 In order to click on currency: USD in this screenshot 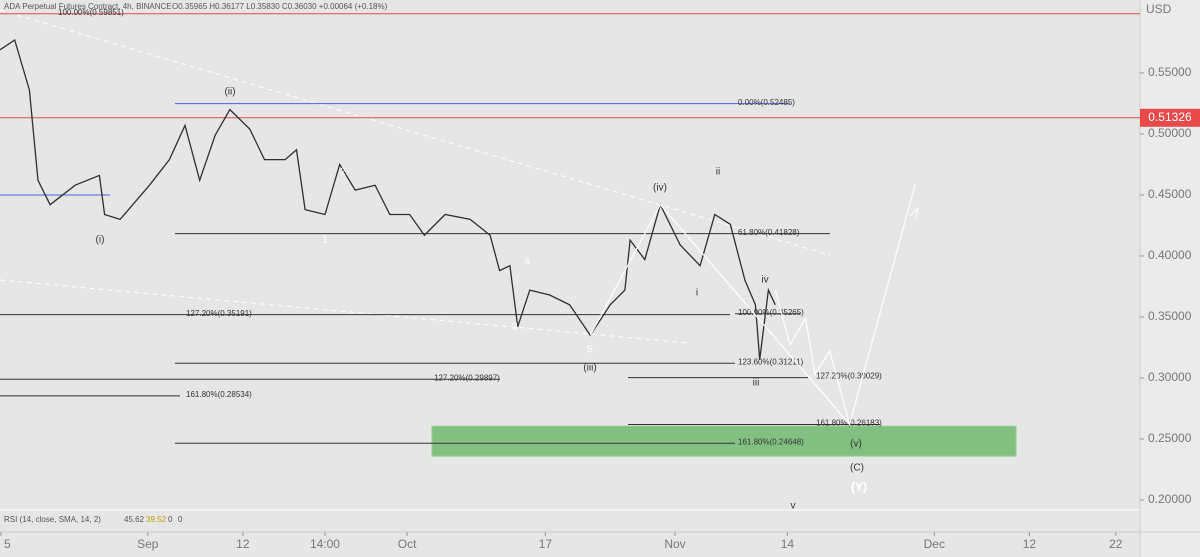, I will do `click(1159, 9)`.